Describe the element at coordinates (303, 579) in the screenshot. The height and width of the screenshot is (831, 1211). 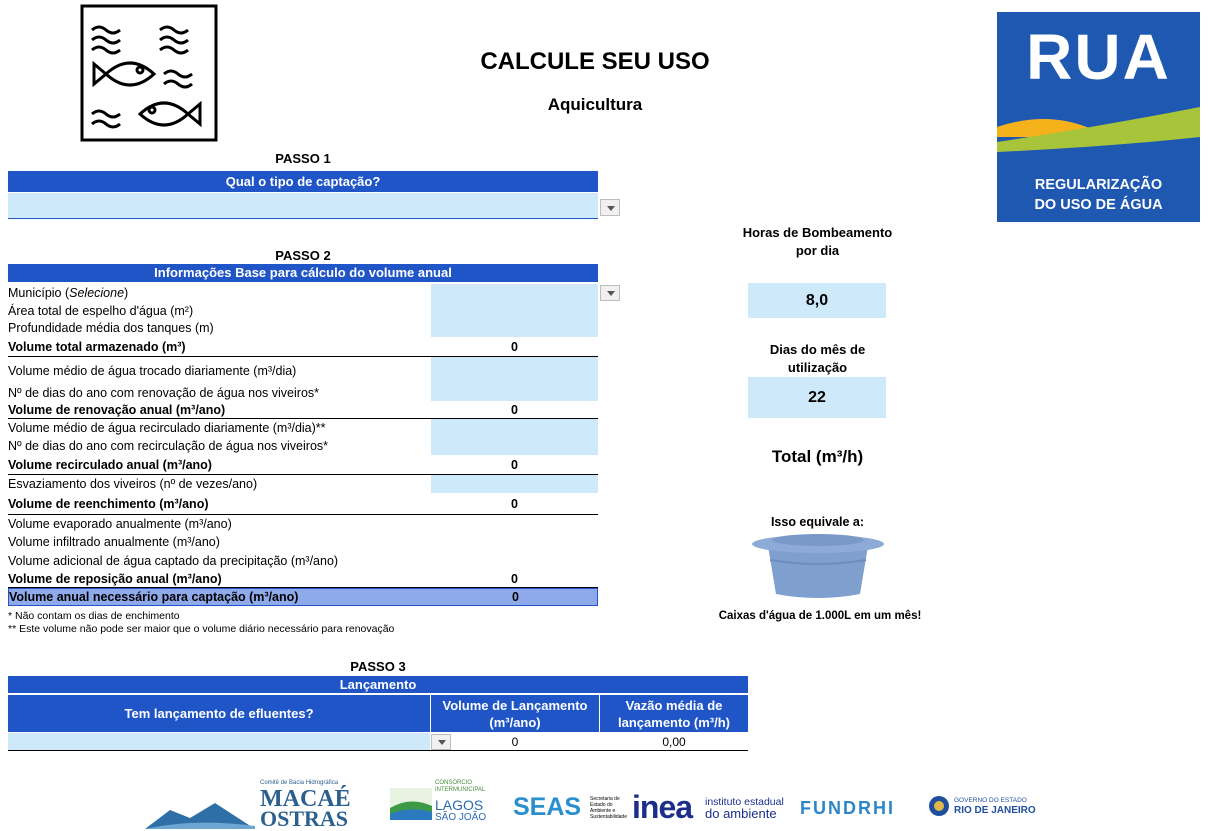
I see `form-row: Volume de reposição anual (m³/ano) 0` at that location.